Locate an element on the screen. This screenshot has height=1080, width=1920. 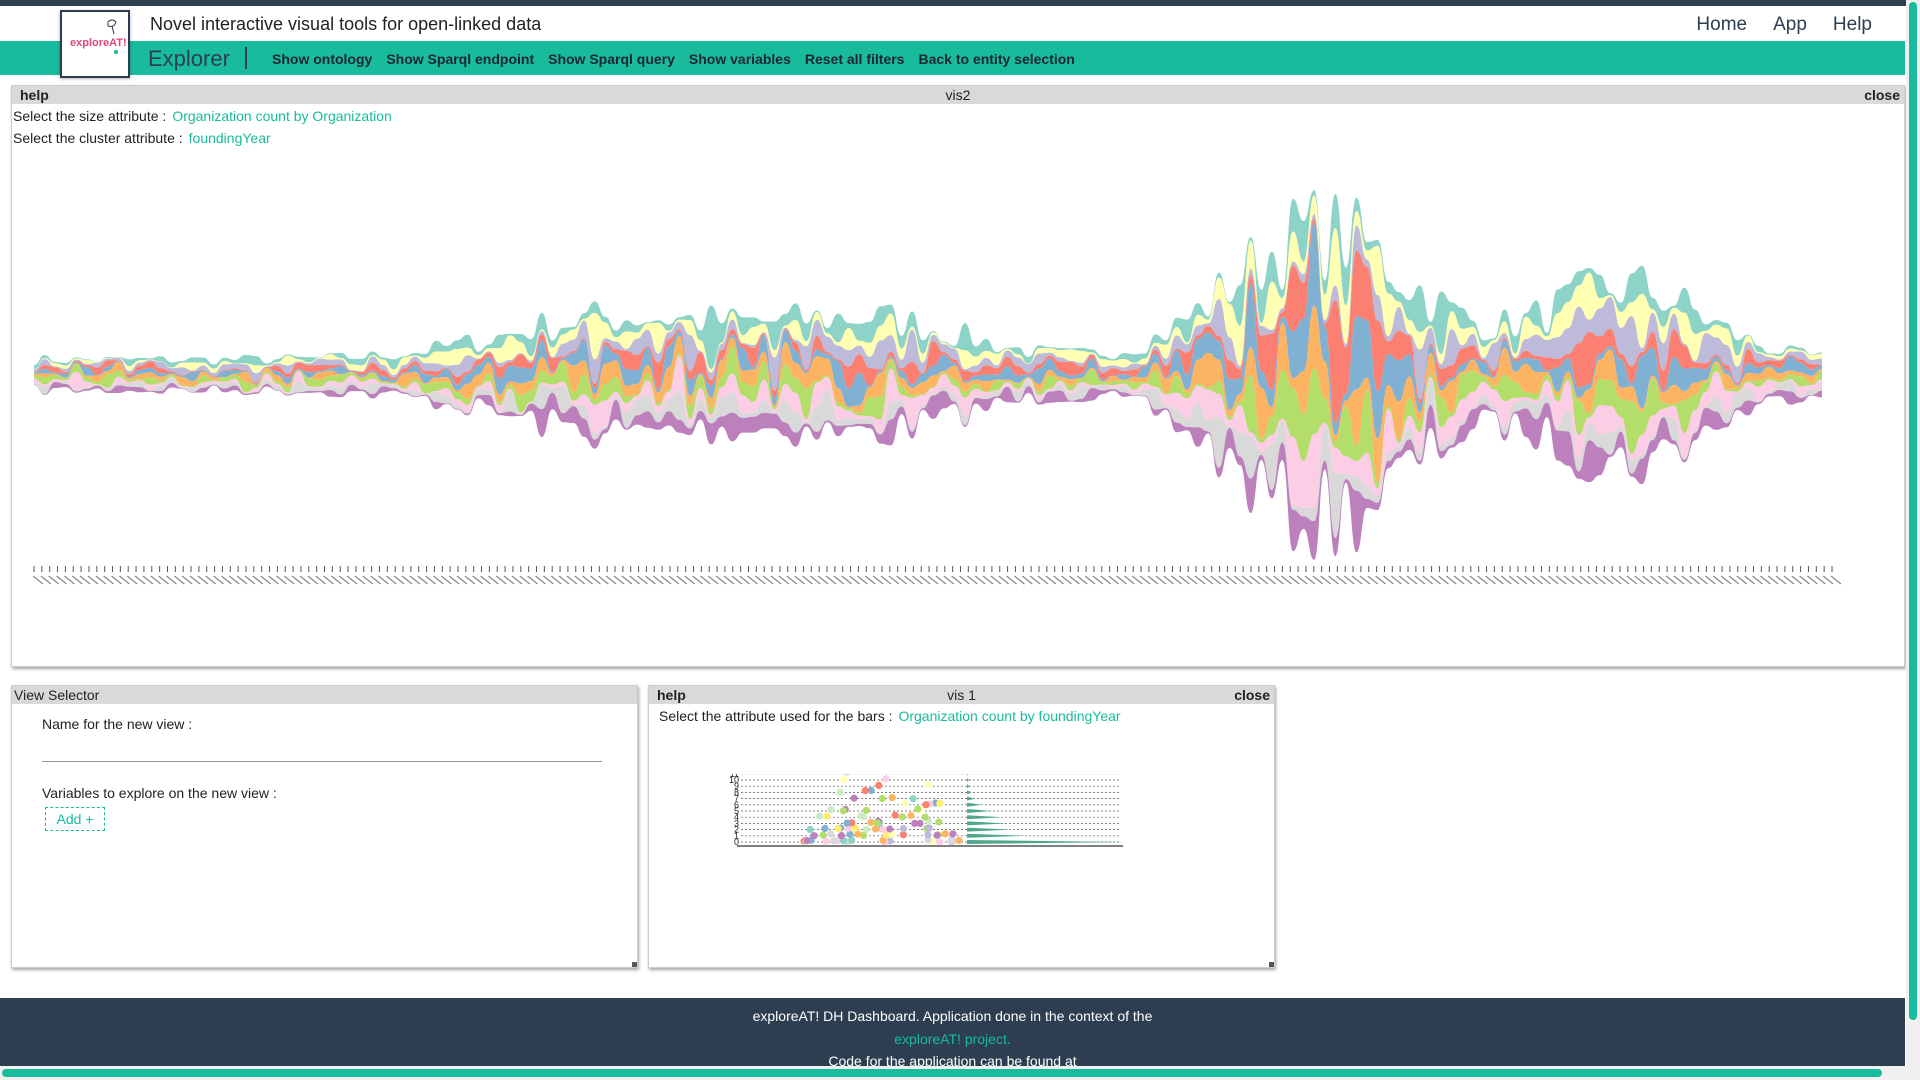
stream-layer is located at coordinates (928, 457).